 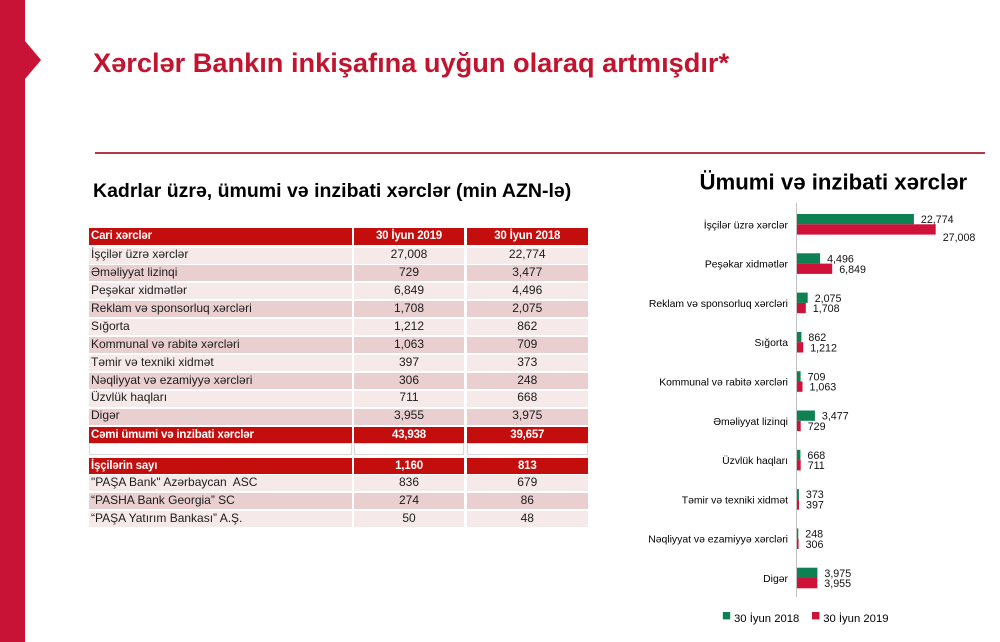 What do you see at coordinates (814, 535) in the screenshot?
I see `svg-text: 248` at bounding box center [814, 535].